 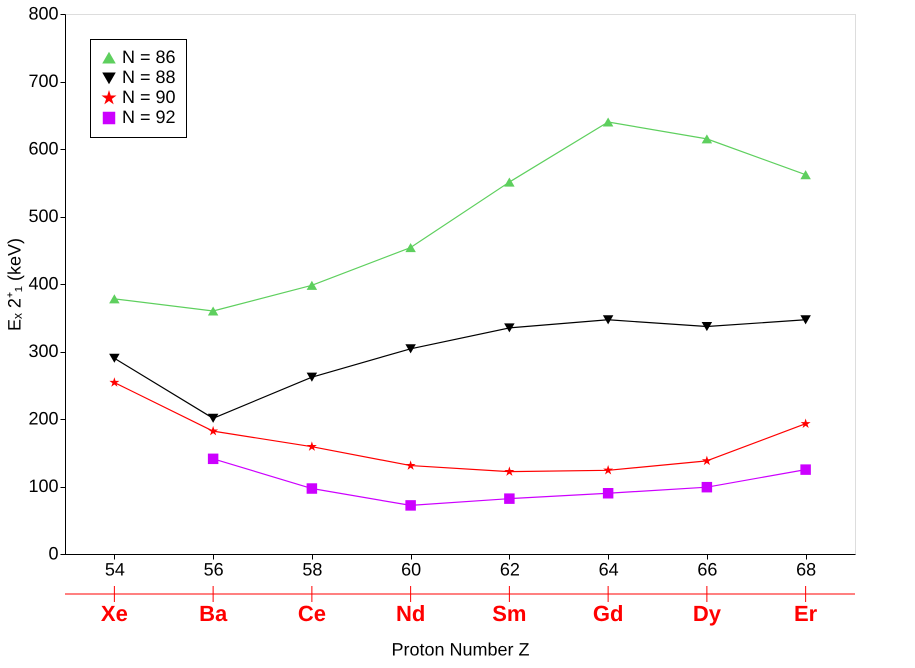 I want to click on x-tick-label: 62, so click(x=510, y=570).